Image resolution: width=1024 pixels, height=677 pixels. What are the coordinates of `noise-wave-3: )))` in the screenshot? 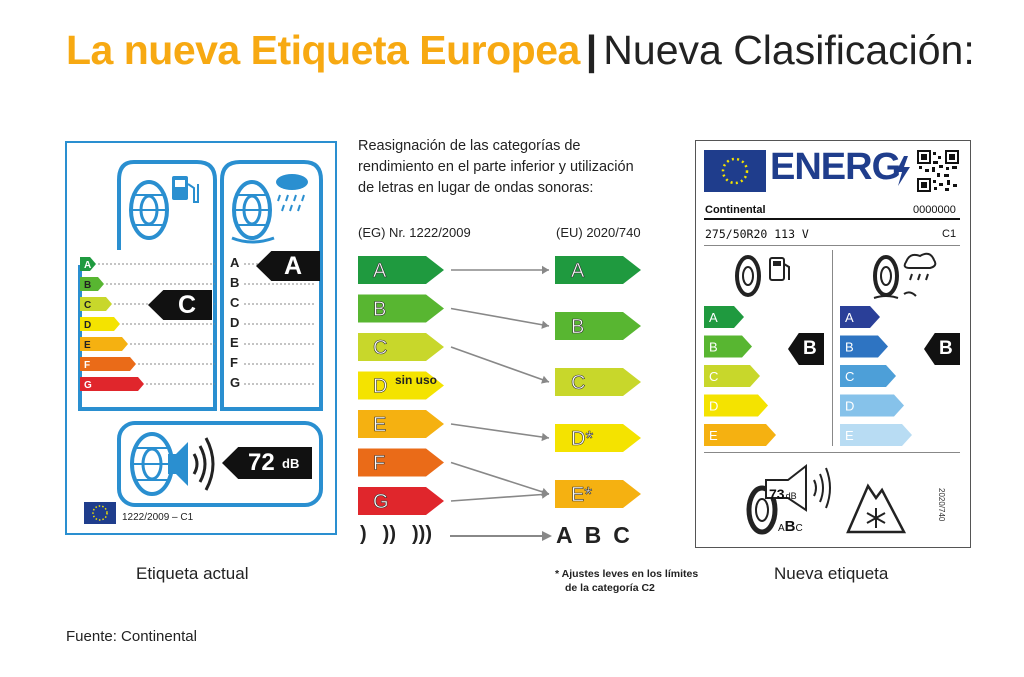 It's located at (422, 534).